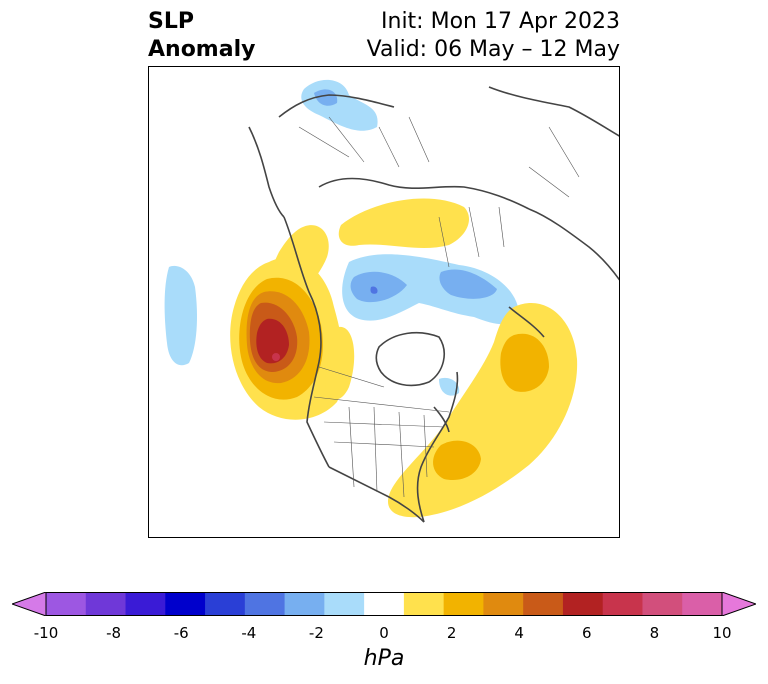 The height and width of the screenshot is (684, 768). What do you see at coordinates (519, 633) in the screenshot?
I see `colorbar-tick-label: 4` at bounding box center [519, 633].